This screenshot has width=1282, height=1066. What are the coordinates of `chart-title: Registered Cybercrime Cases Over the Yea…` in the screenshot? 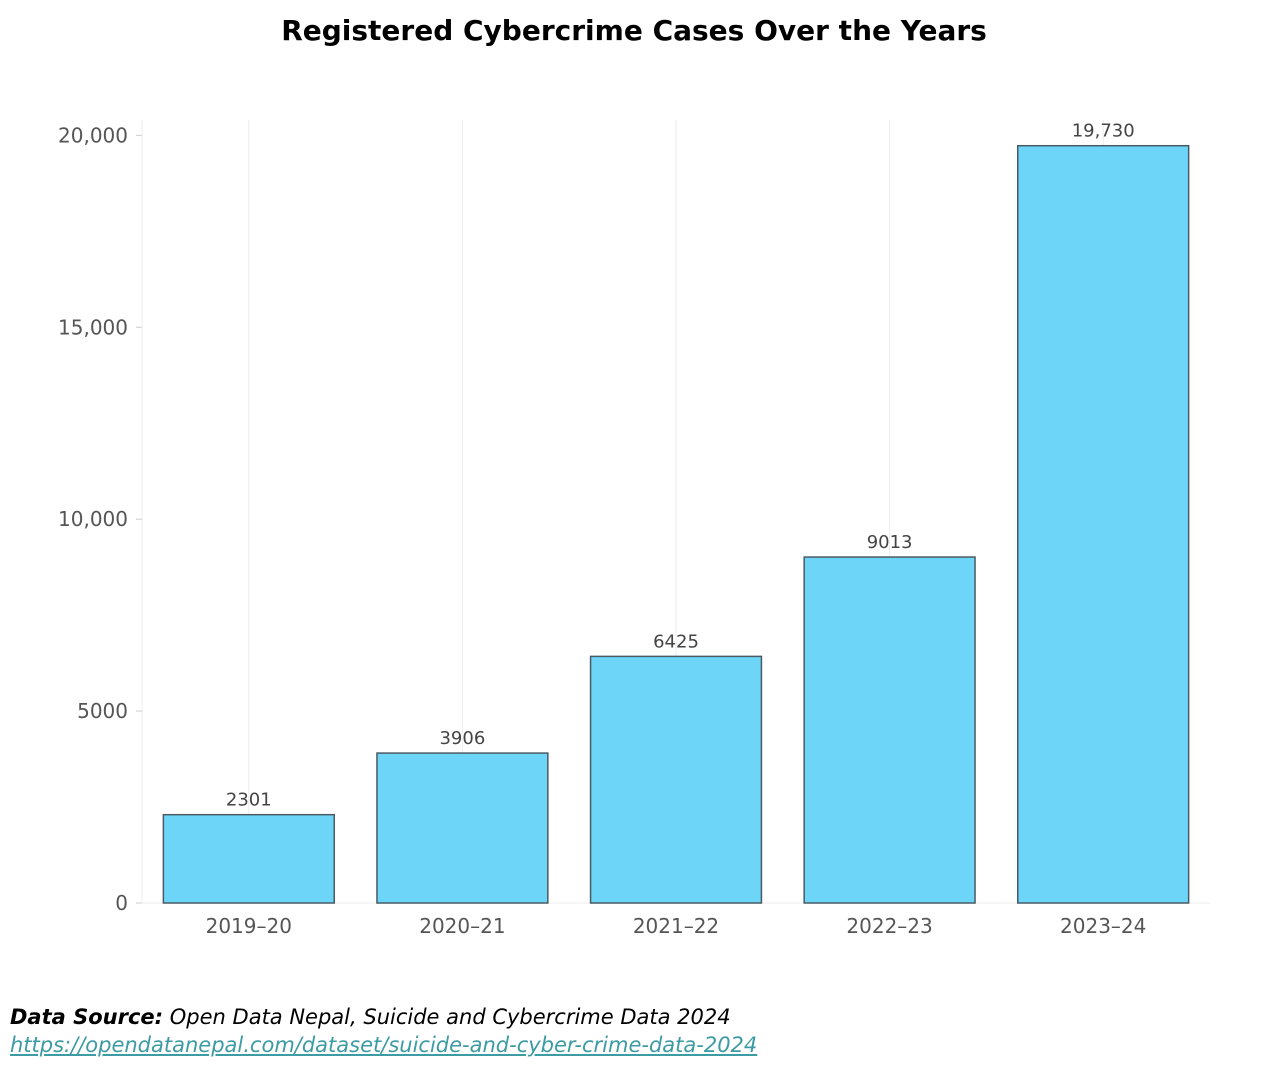 It's located at (634, 30).